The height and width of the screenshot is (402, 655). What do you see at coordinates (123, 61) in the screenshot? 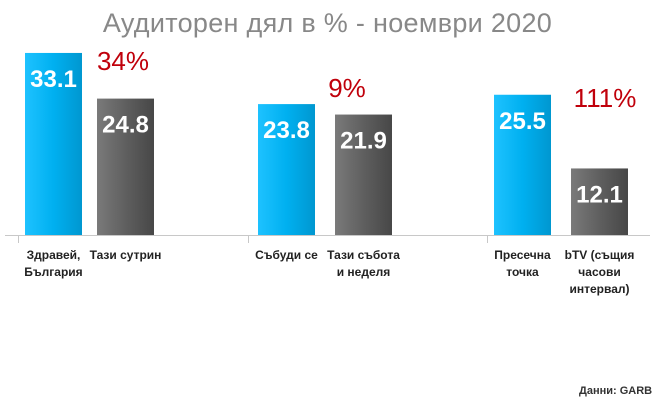
I see `difference-label: 34%` at bounding box center [123, 61].